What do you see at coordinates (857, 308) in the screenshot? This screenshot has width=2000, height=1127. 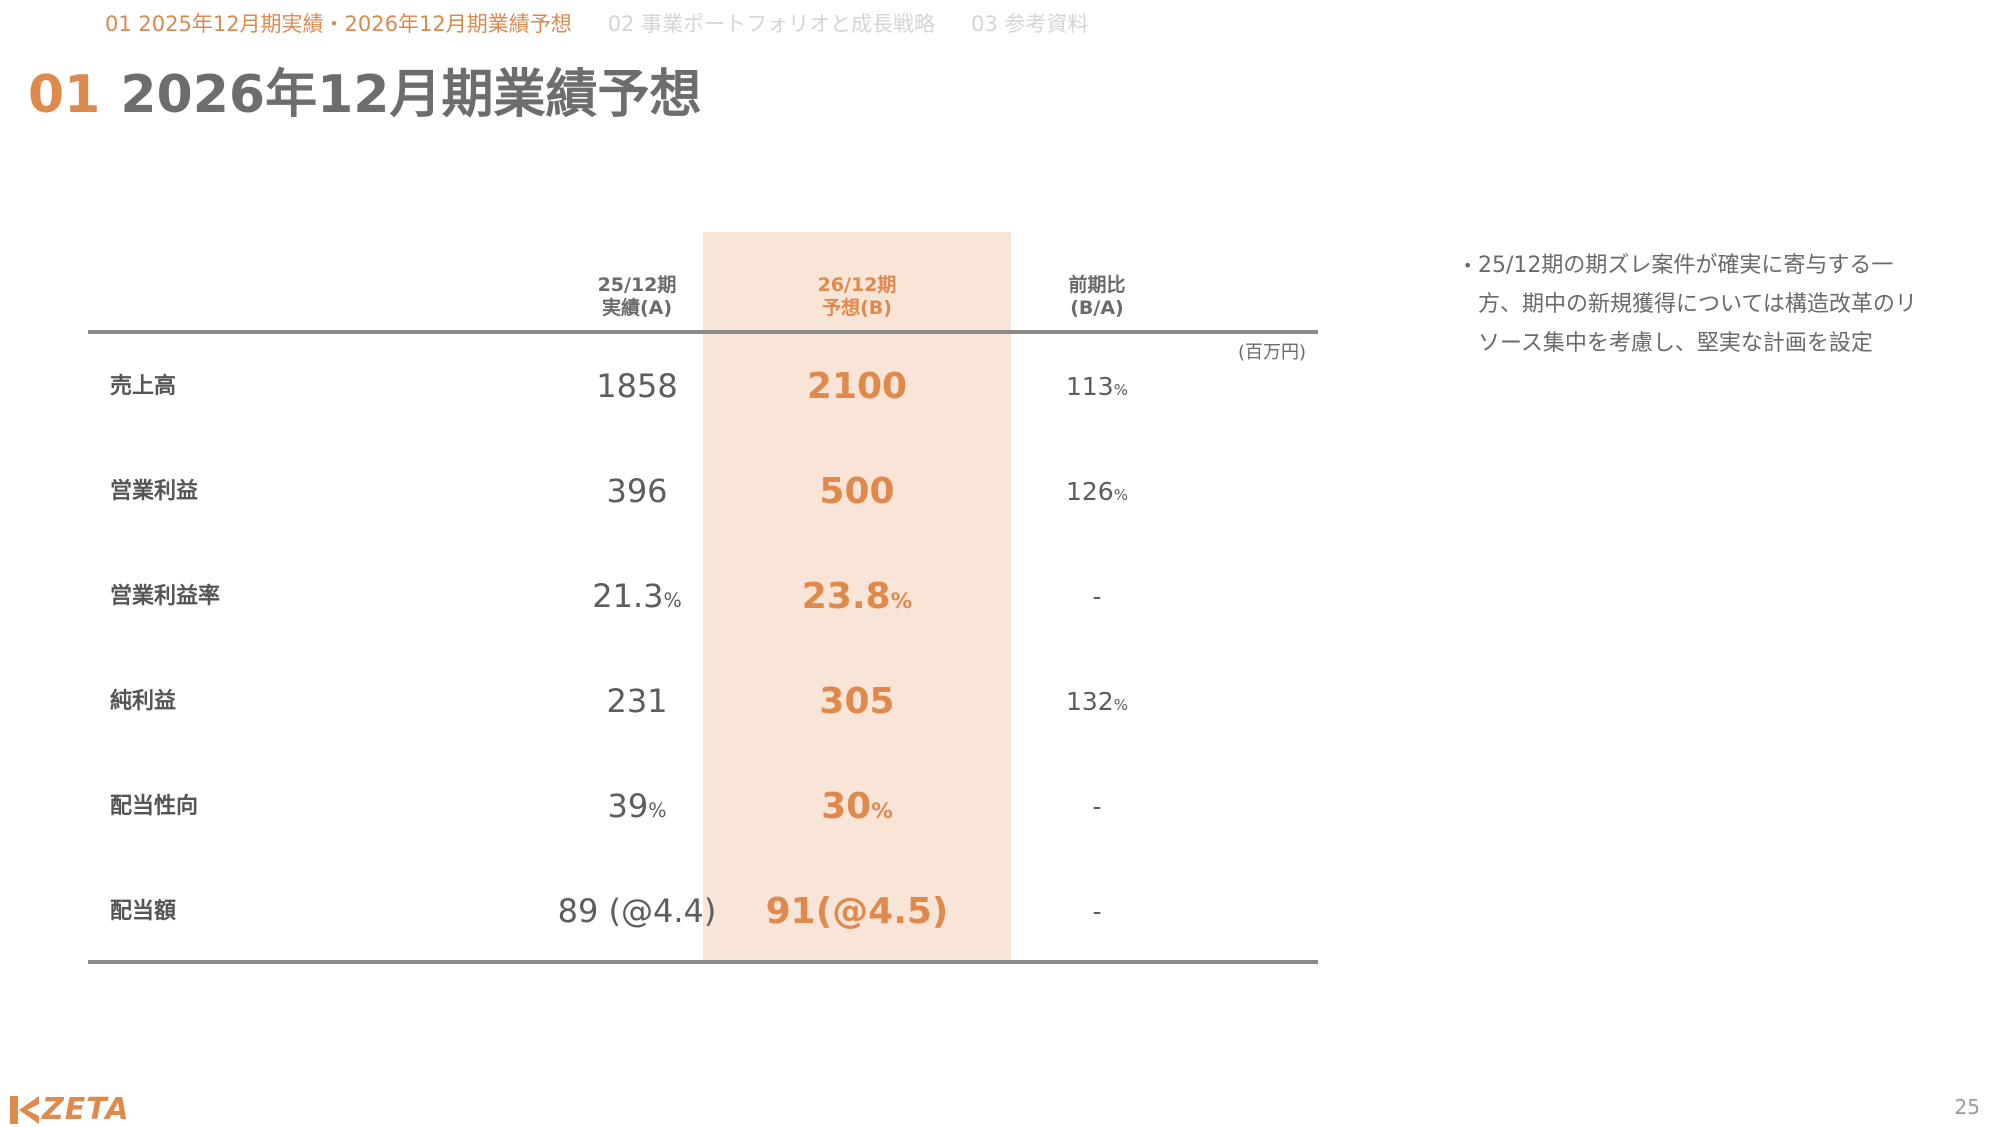 I see `header-forecast-label: 予想(B)` at bounding box center [857, 308].